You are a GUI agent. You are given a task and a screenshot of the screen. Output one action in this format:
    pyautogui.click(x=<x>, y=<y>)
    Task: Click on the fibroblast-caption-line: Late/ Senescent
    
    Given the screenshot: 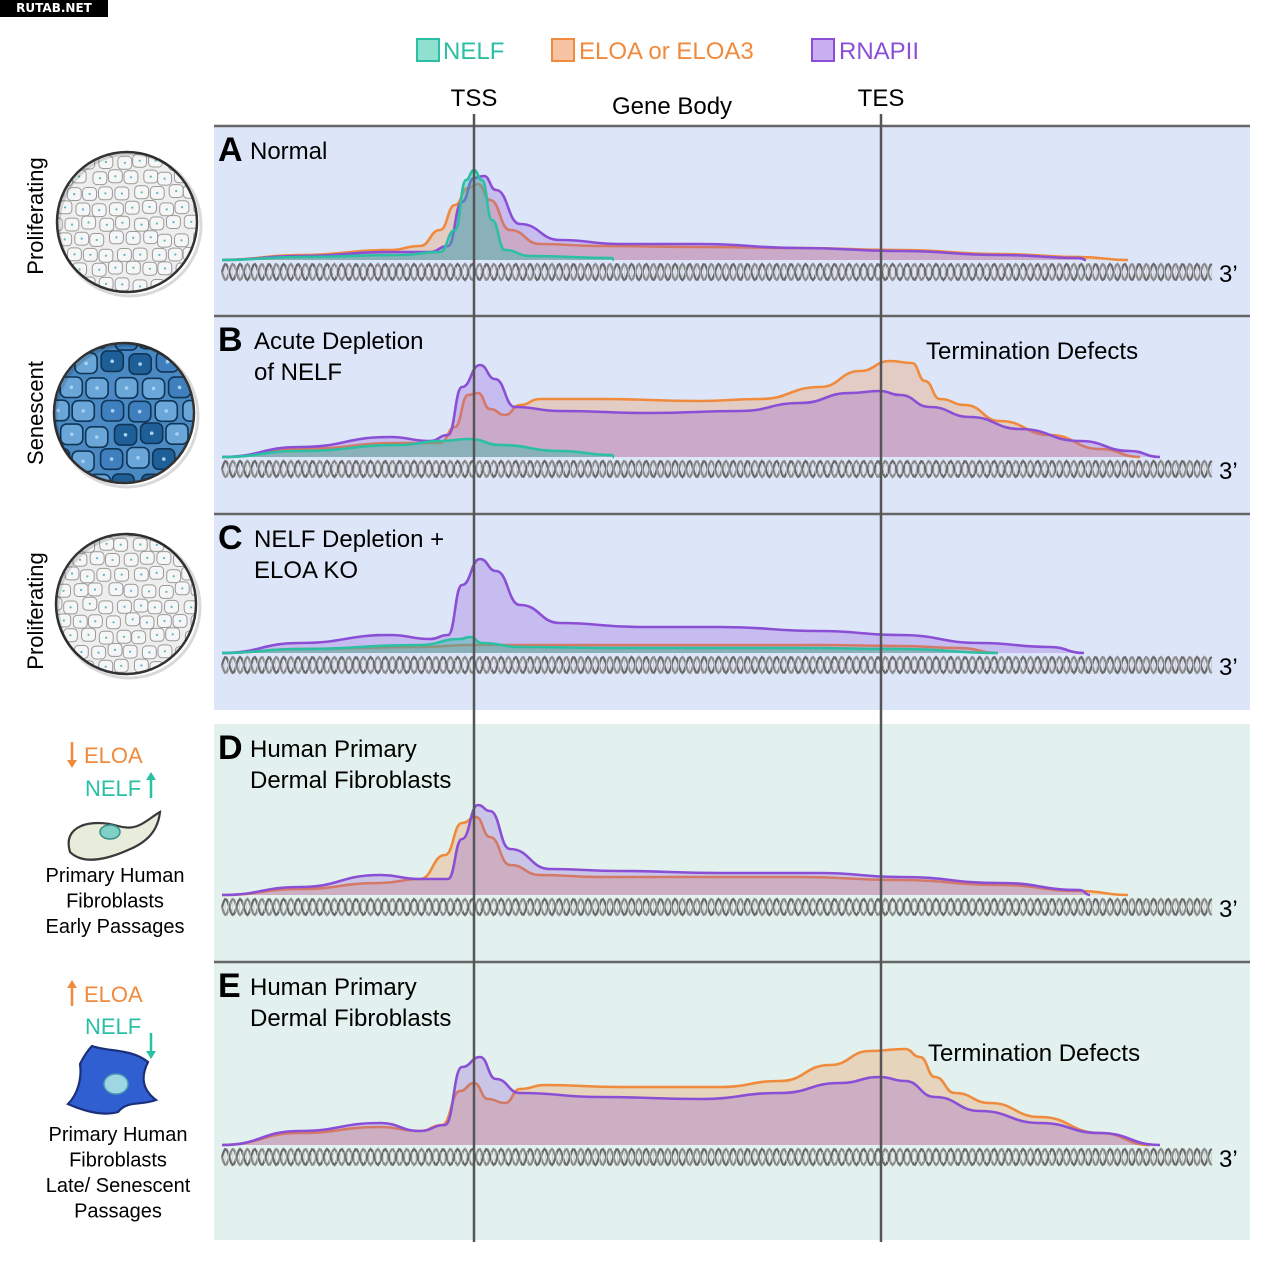 What is the action you would take?
    pyautogui.click(x=118, y=1186)
    